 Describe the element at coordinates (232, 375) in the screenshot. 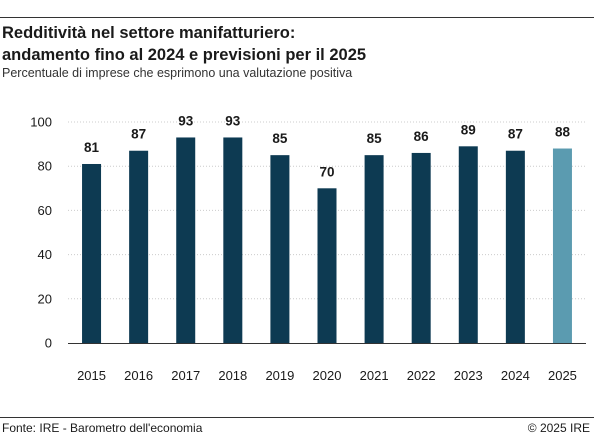

I see `x-tick-label: 2018` at that location.